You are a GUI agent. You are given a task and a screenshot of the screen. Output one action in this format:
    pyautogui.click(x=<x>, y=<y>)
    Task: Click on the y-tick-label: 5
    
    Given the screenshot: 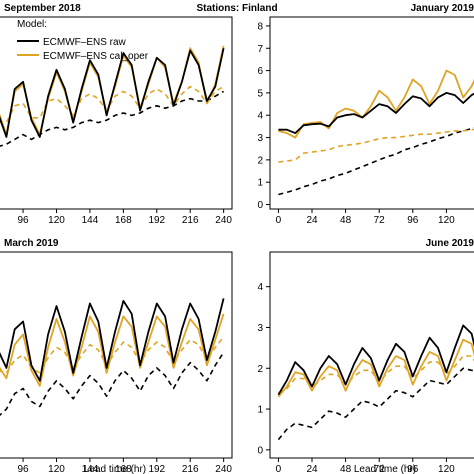 What is the action you would take?
    pyautogui.click(x=260, y=93)
    